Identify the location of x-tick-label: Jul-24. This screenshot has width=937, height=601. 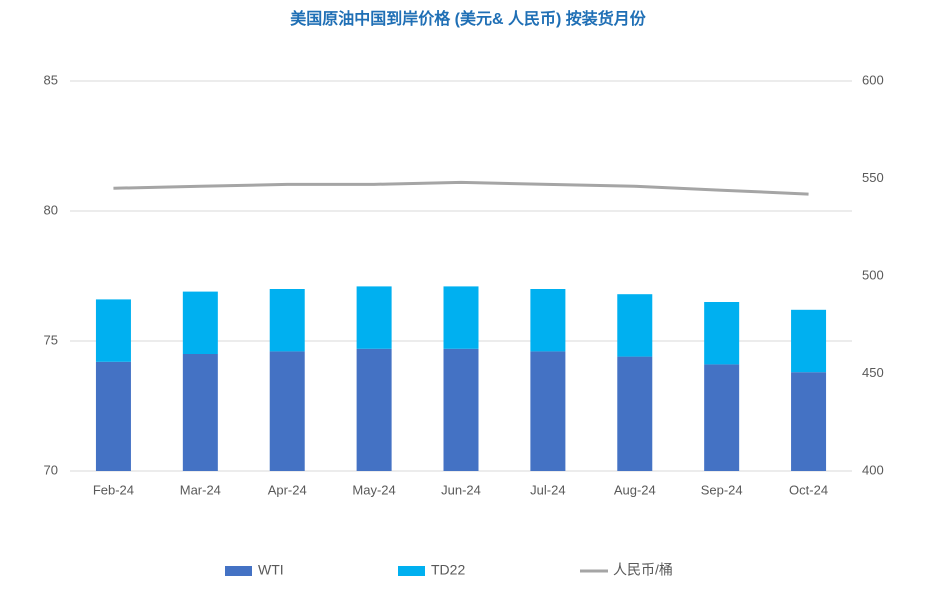
(547, 489).